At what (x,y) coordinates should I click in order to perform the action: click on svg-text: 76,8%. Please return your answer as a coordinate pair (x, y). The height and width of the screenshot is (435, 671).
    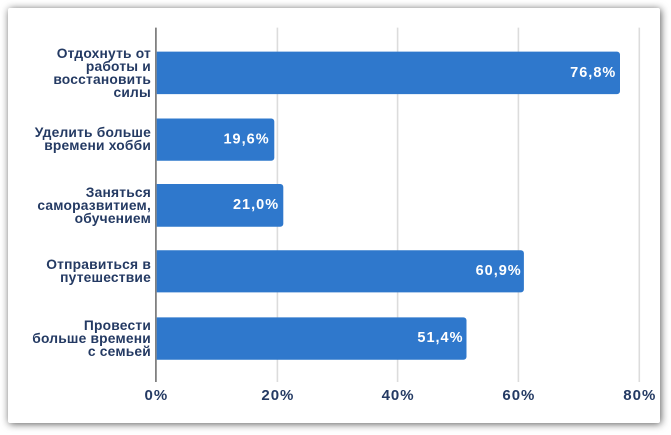
    Looking at the image, I should click on (593, 73).